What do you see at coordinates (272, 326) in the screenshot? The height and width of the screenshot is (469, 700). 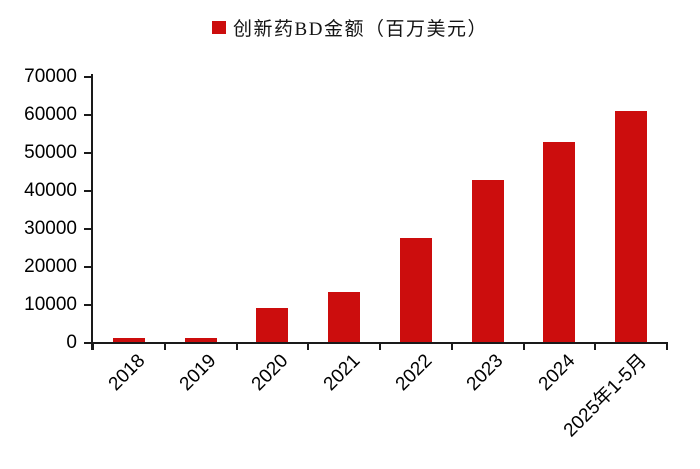 I see `bar-2020` at bounding box center [272, 326].